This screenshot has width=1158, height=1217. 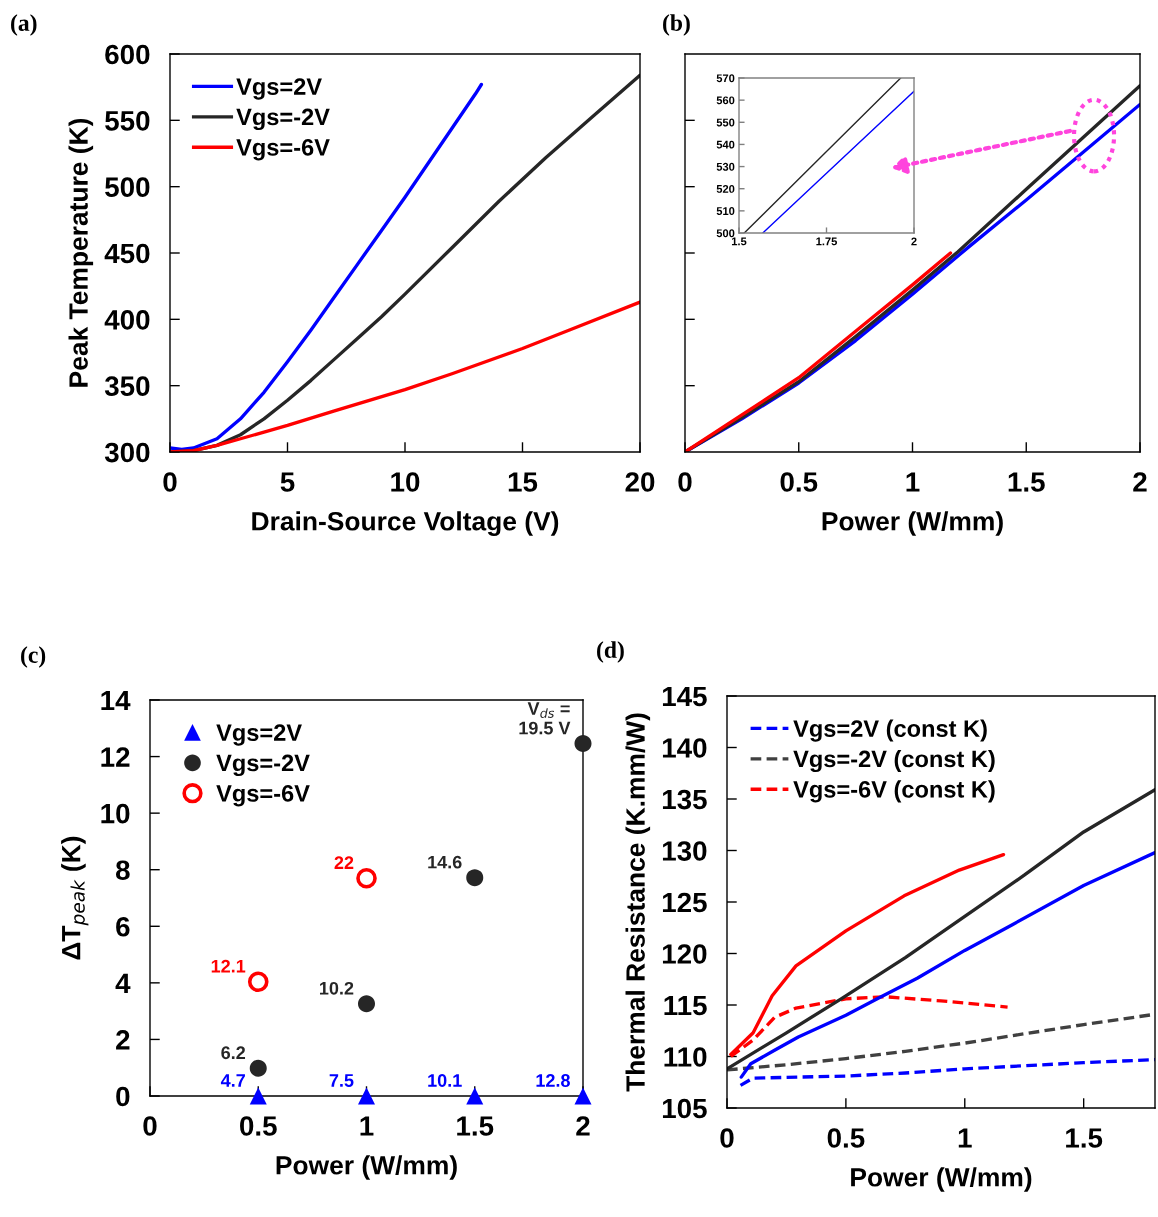 I want to click on y-tick-label: 0, so click(x=123, y=1096).